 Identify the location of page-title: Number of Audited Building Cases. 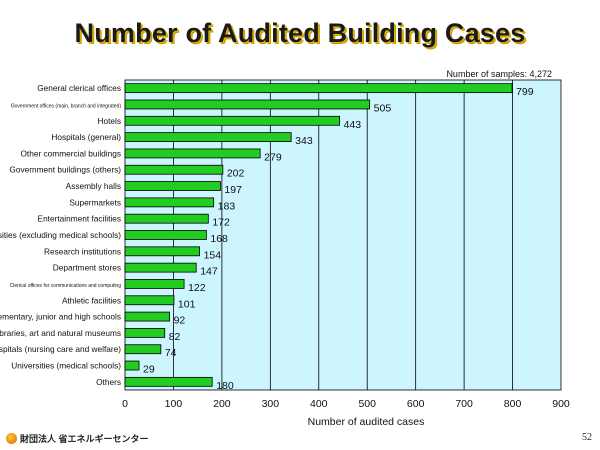
(300, 33).